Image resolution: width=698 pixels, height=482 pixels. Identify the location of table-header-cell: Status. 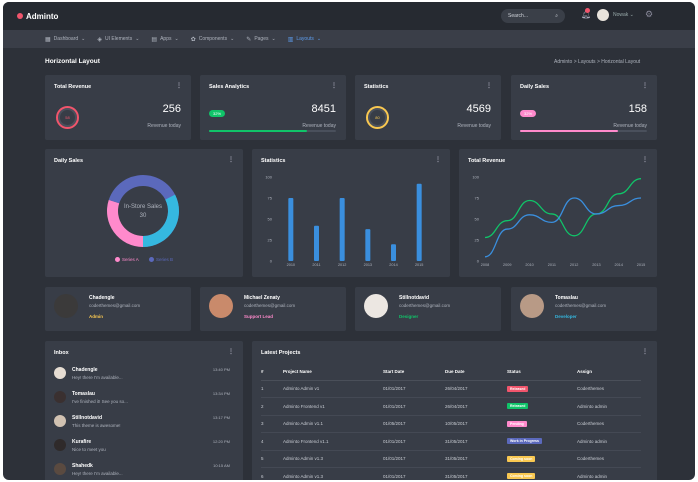
(542, 372).